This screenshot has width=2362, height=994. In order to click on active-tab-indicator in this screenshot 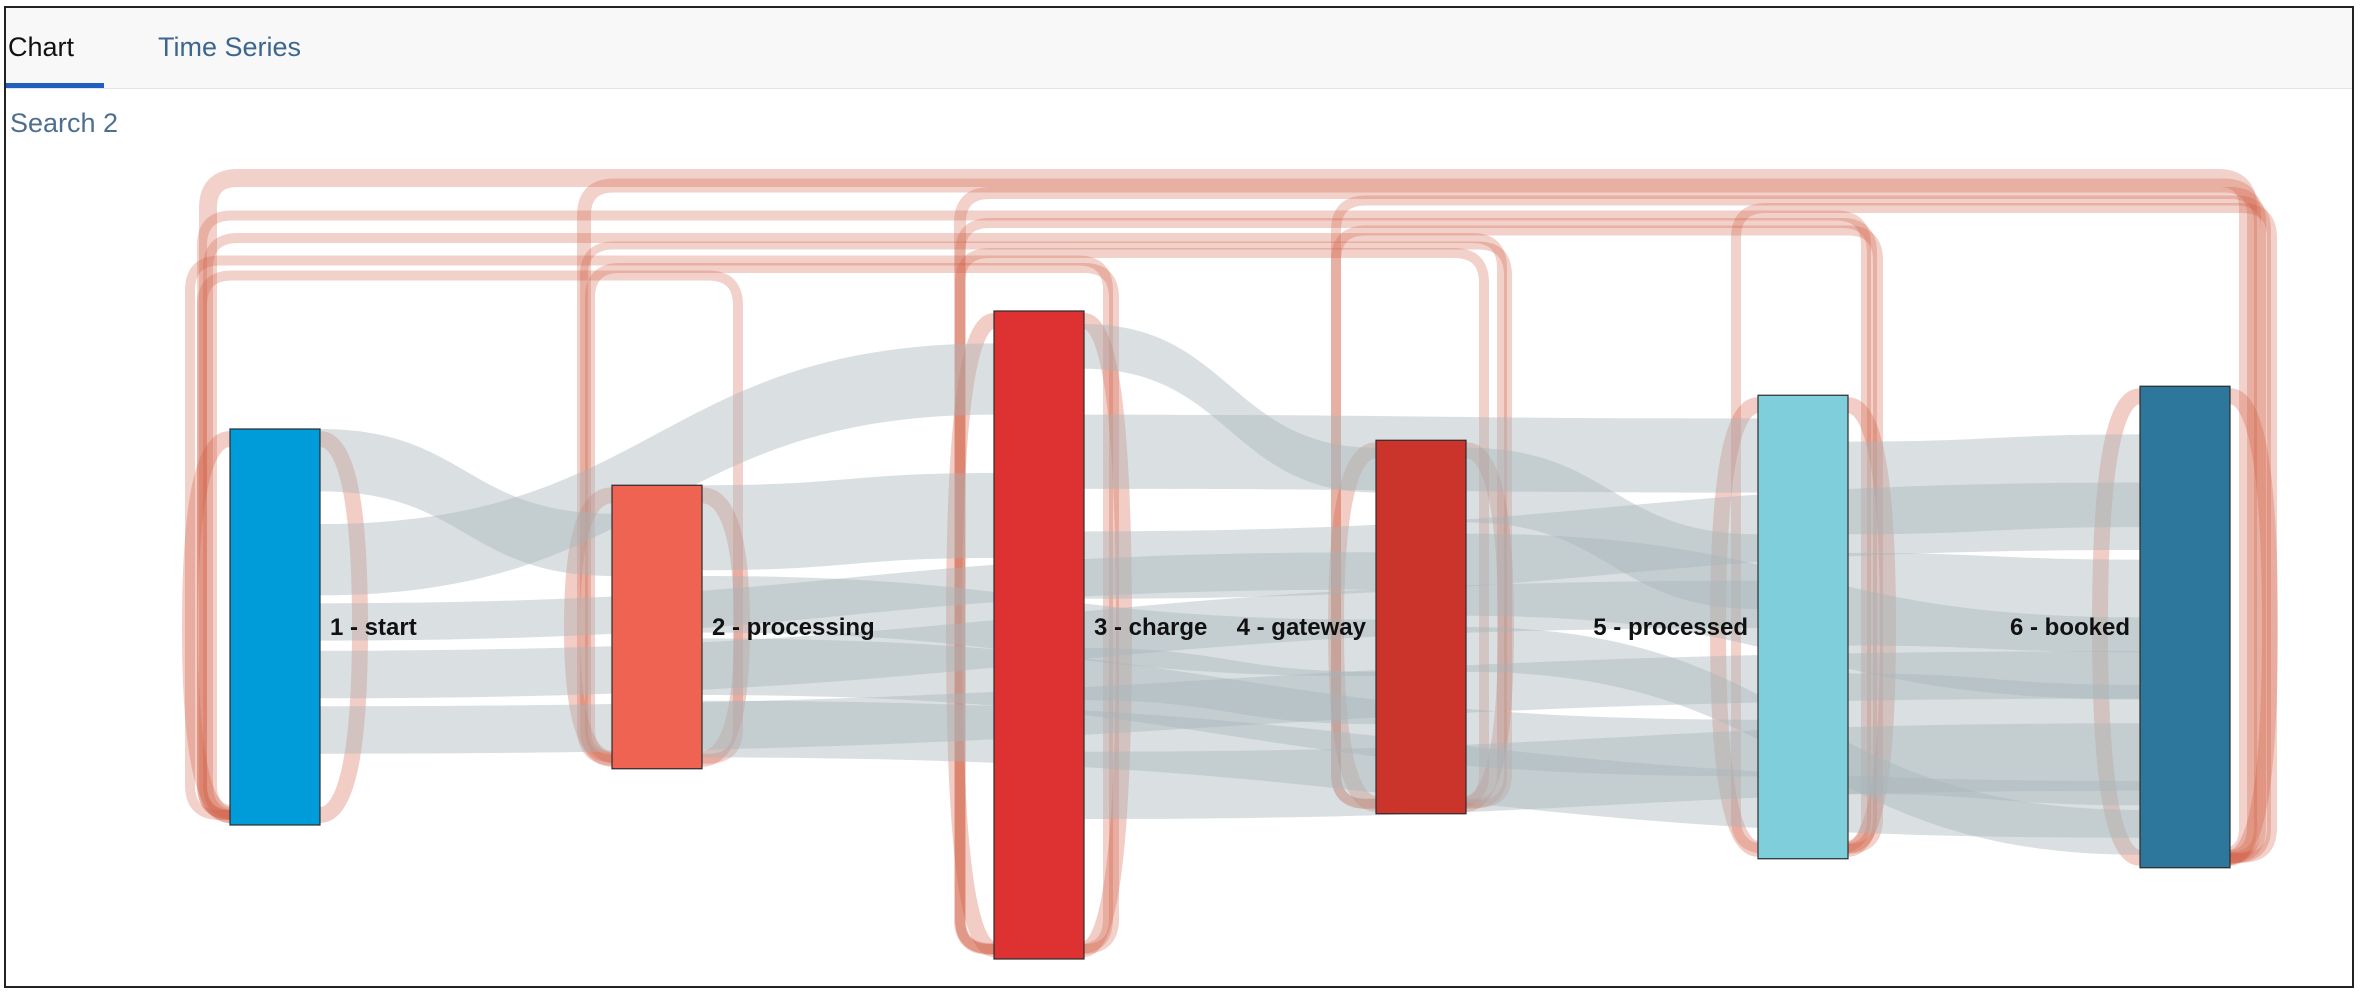, I will do `click(55, 85)`.